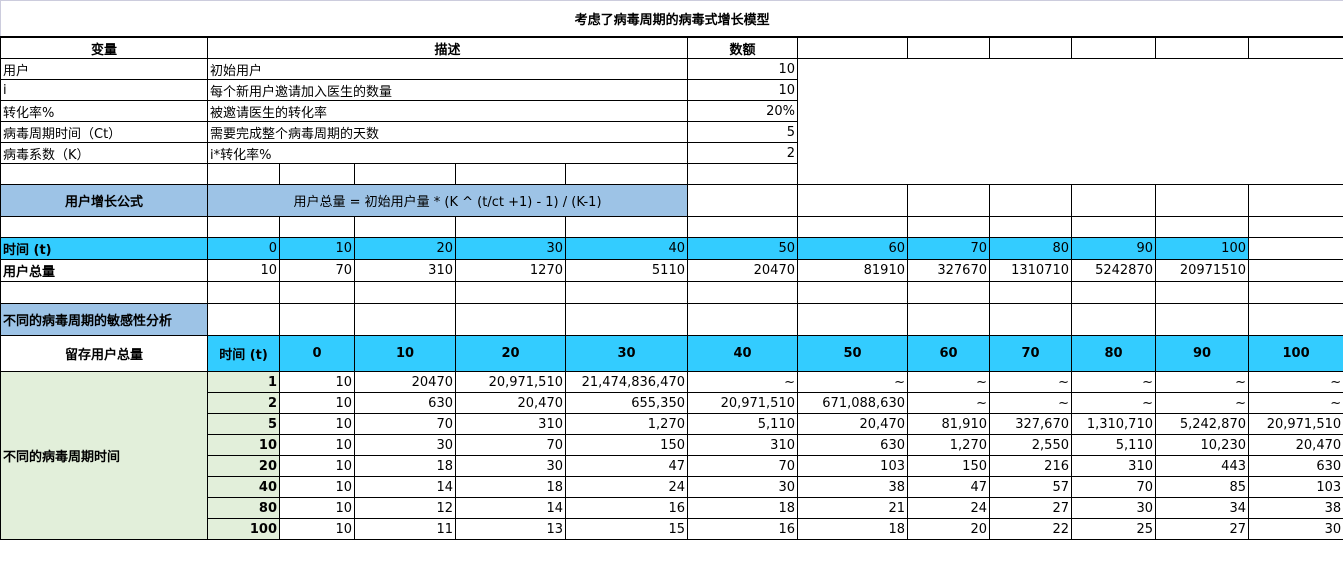  I want to click on sens-value: 20470, so click(405, 382).